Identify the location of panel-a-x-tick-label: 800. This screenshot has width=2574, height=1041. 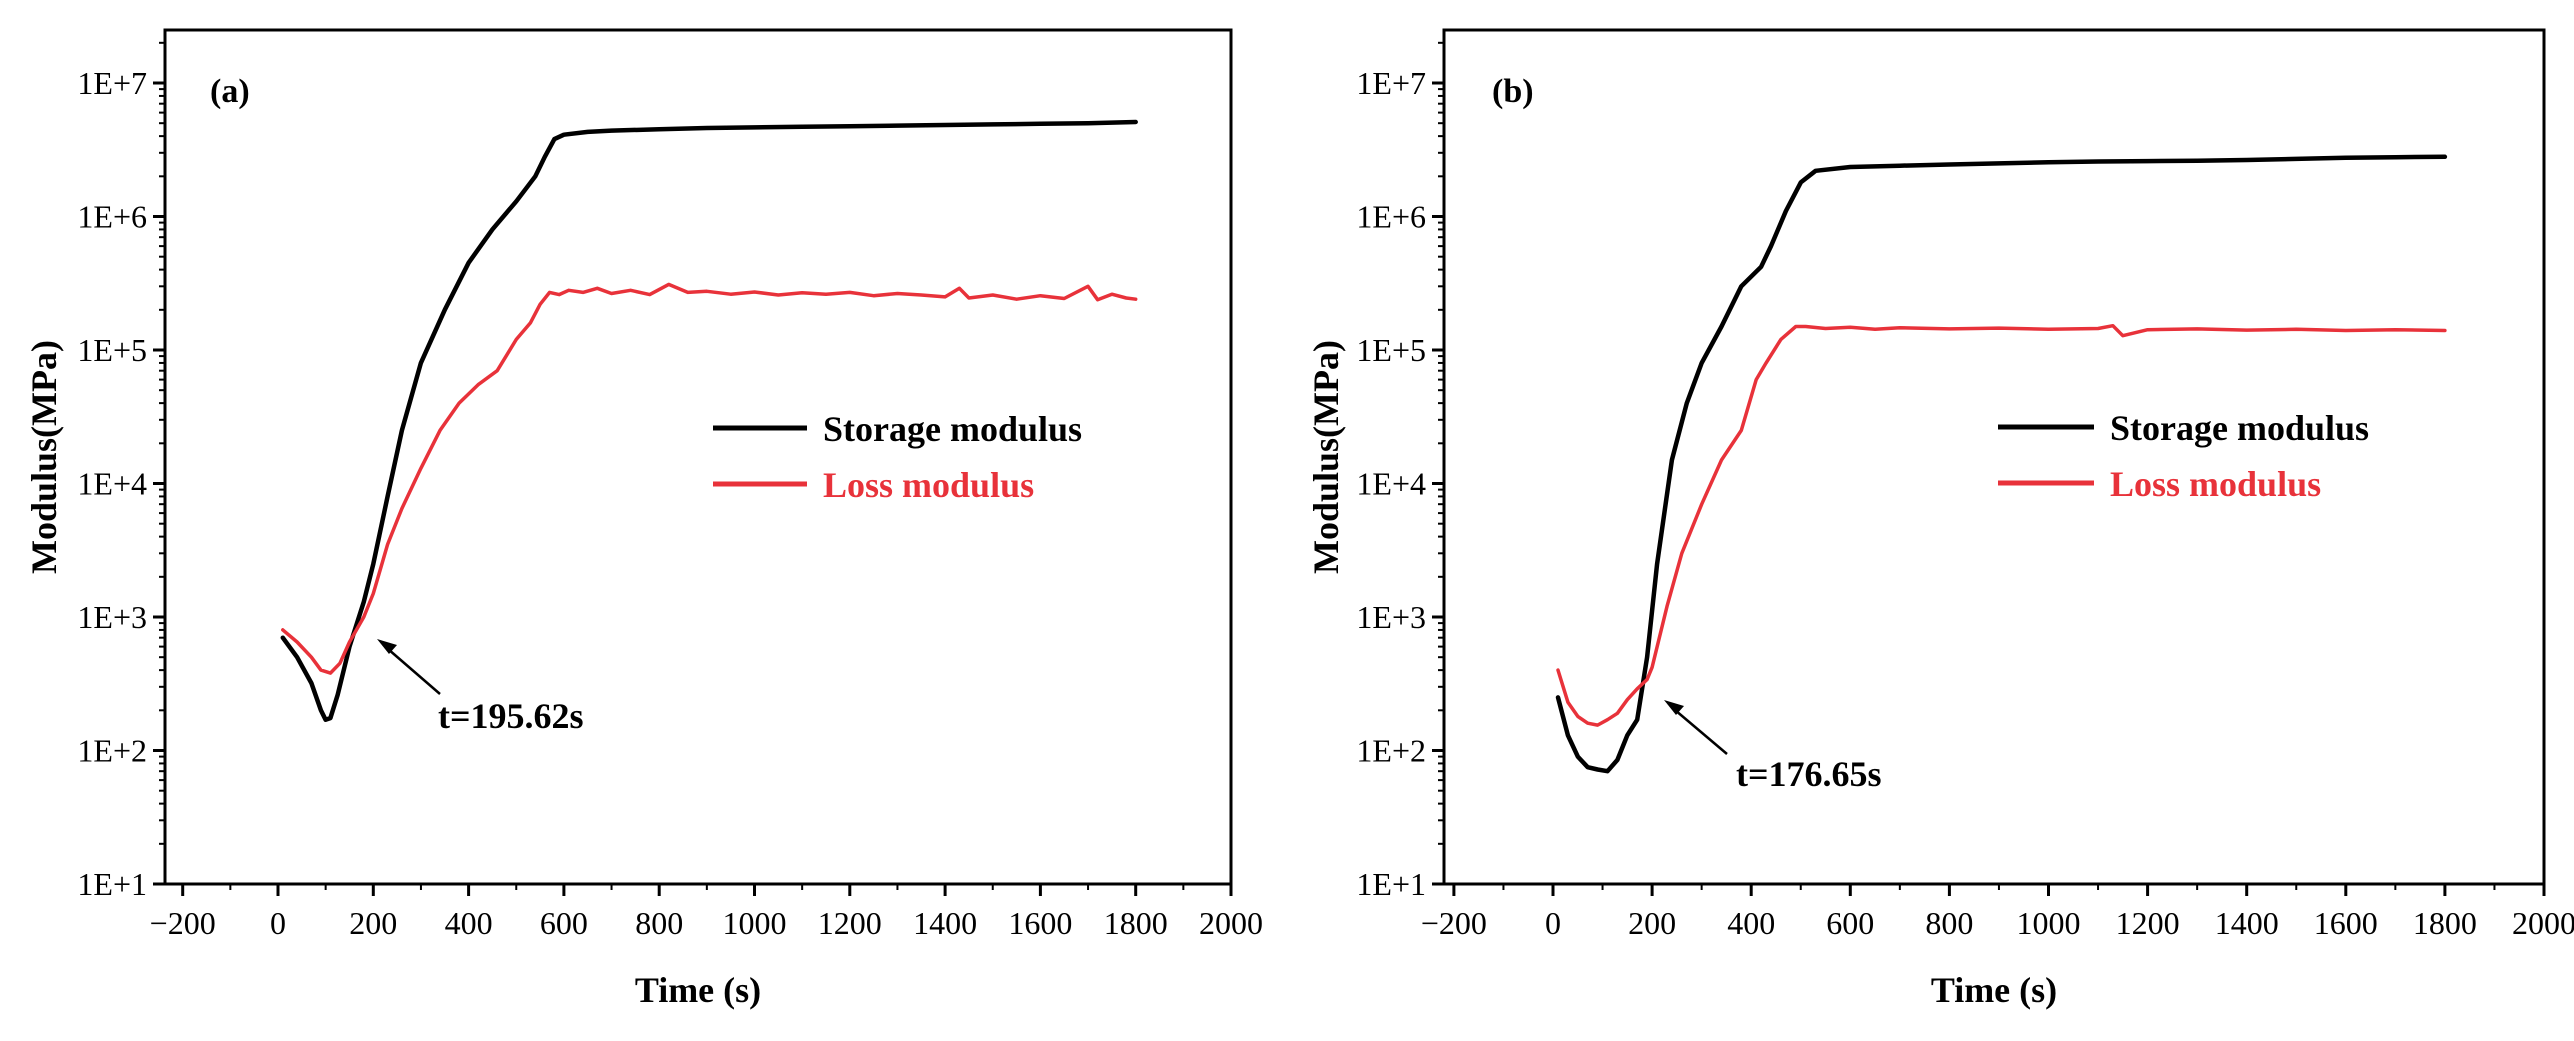
(659, 923).